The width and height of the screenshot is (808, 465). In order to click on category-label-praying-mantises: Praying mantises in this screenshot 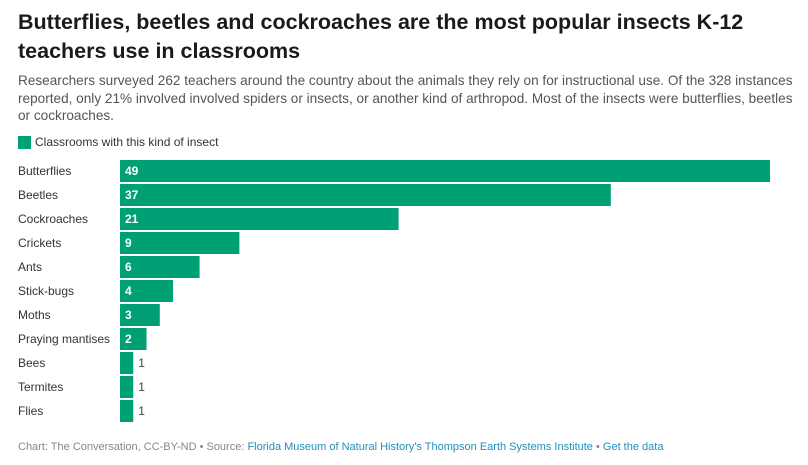, I will do `click(64, 339)`.